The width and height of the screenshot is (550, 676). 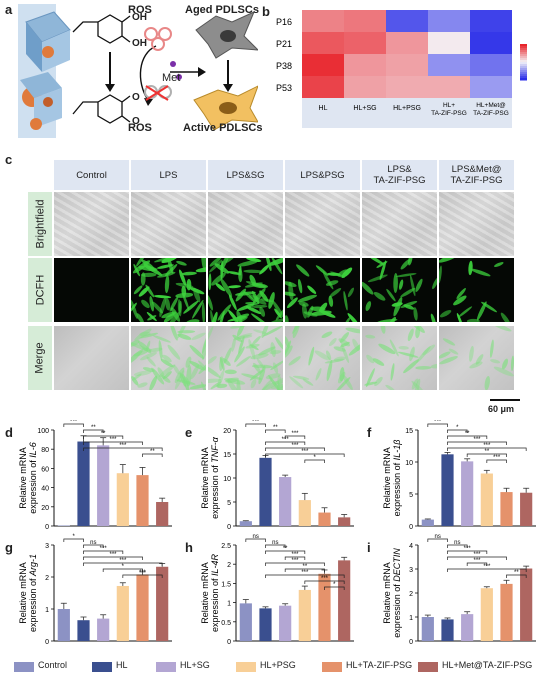 What do you see at coordinates (476, 175) in the screenshot?
I see `micrograph-column-header: LPS&Met@ TA-ZIF-PSG` at bounding box center [476, 175].